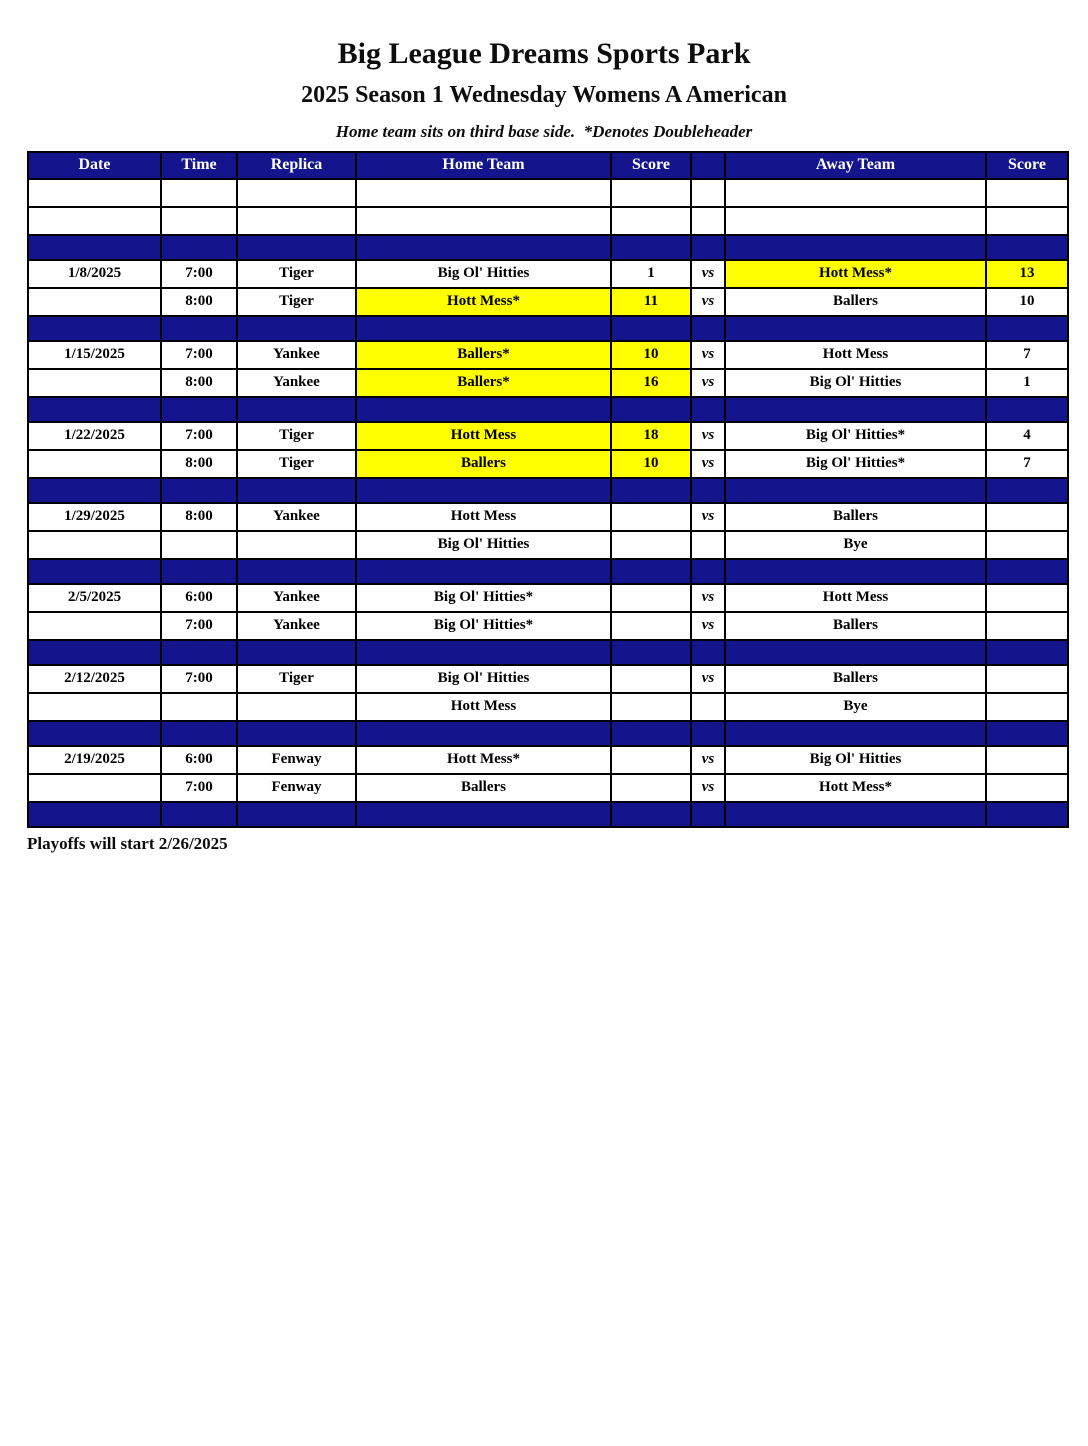  Describe the element at coordinates (94, 597) in the screenshot. I see `date-cell: 2/5/2025` at that location.